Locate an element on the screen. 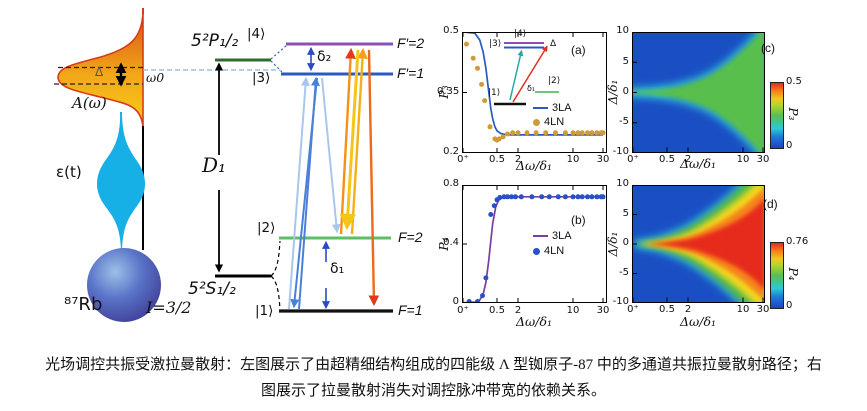  d-ytick-1: 5 is located at coordinates (625, 213).